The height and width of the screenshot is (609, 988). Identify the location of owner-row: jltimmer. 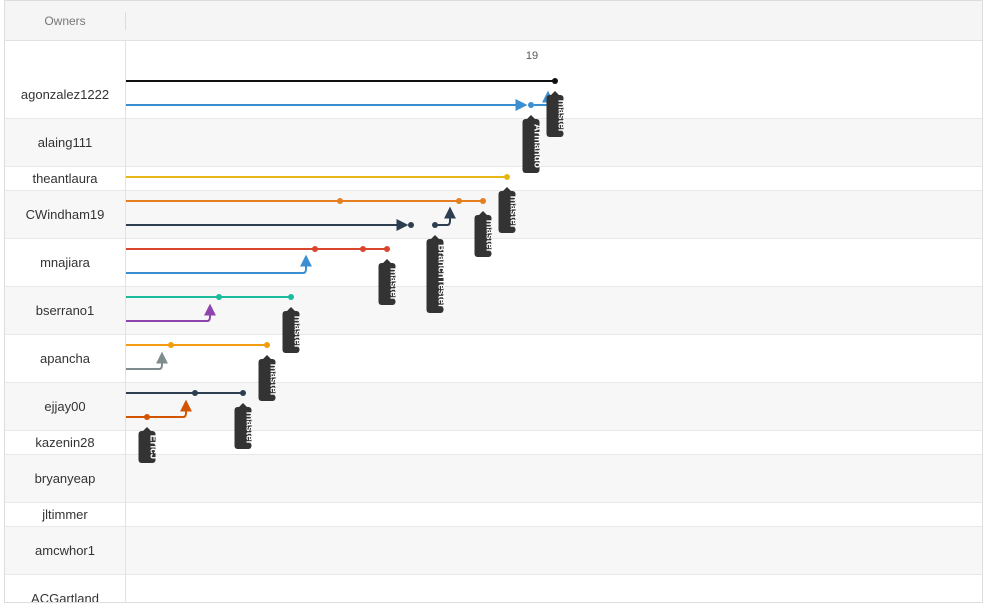
(493, 515).